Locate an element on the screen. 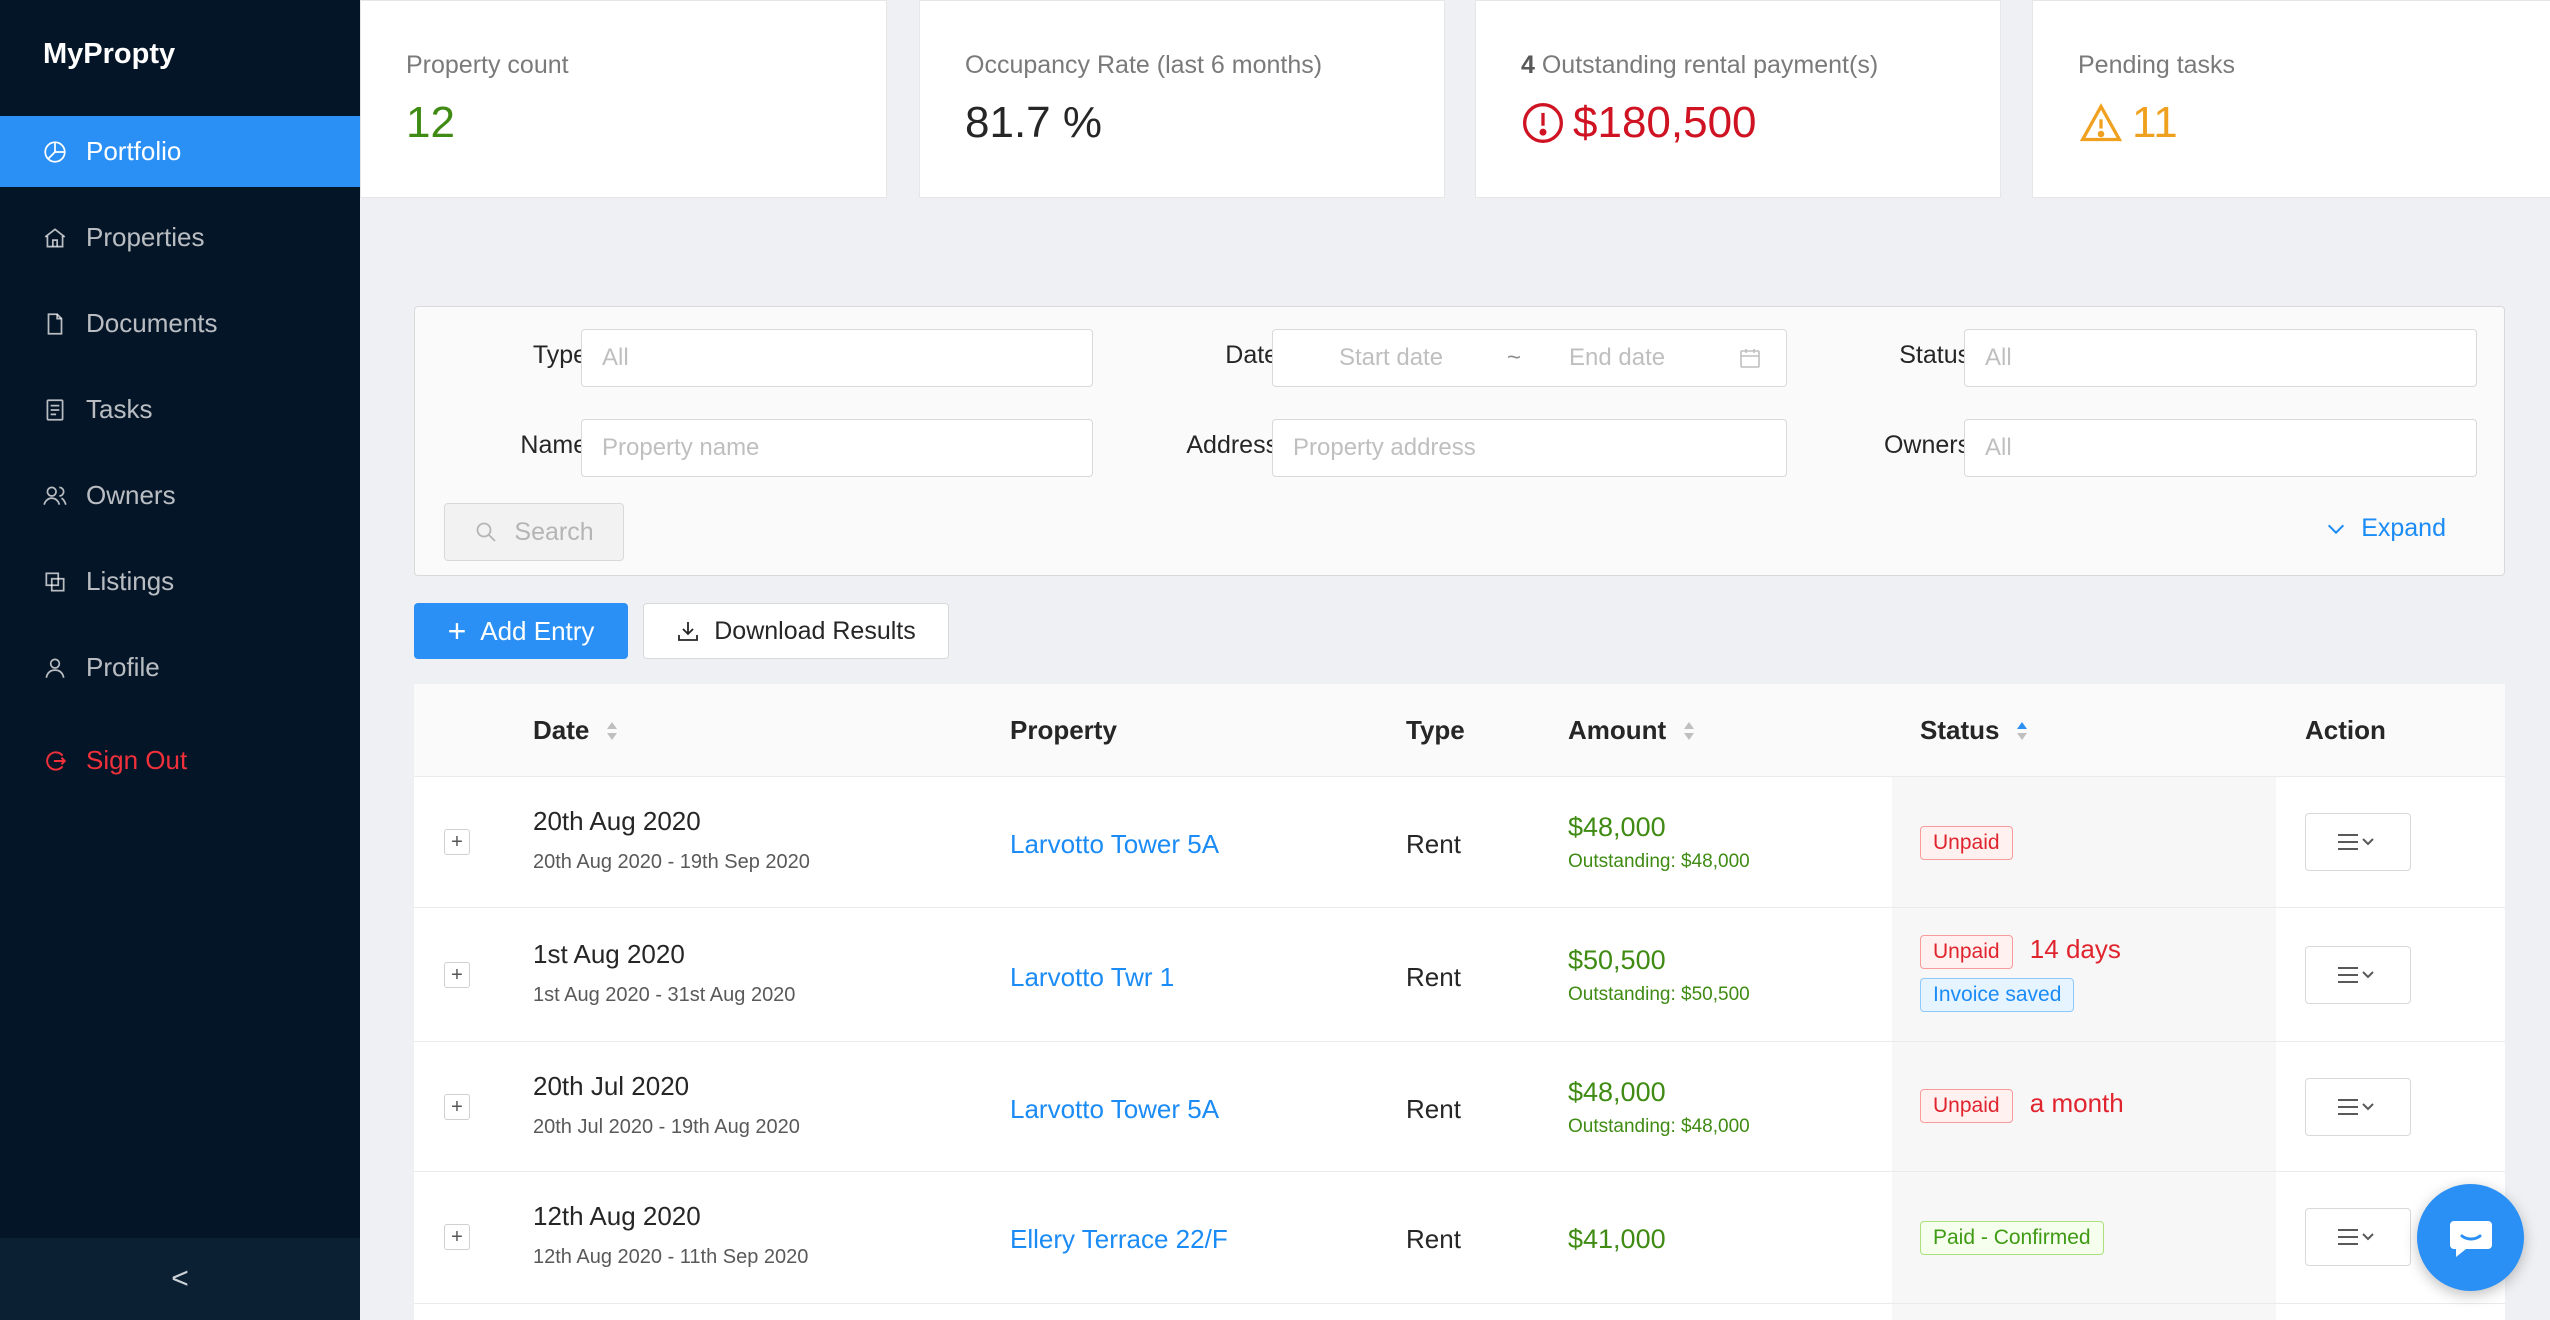 The height and width of the screenshot is (1320, 2550). exclamation-circle-icon is located at coordinates (1543, 123).